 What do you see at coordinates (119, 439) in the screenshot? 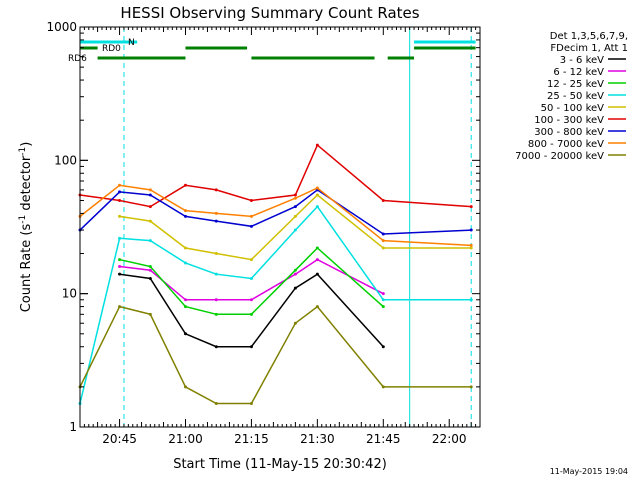
I see `x-tick-label-1: 20:45` at bounding box center [119, 439].